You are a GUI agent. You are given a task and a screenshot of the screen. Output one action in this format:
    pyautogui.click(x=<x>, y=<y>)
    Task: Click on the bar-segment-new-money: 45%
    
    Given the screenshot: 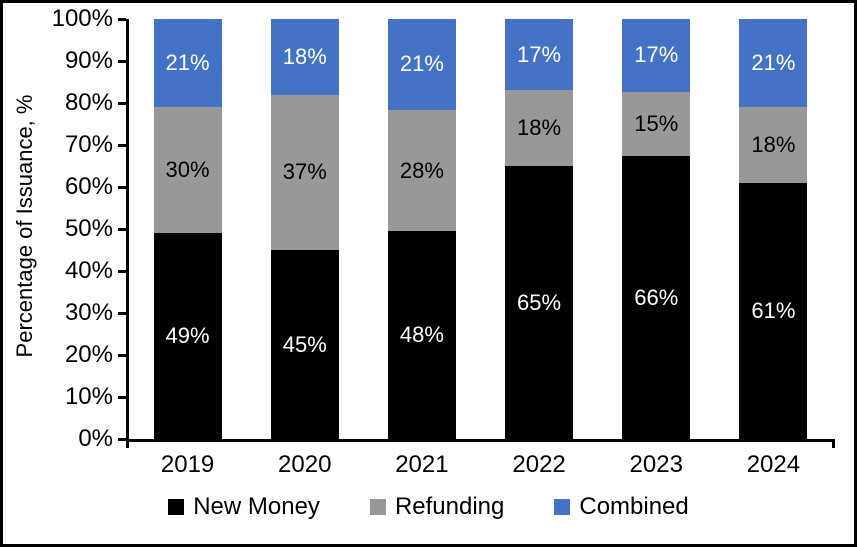 What is the action you would take?
    pyautogui.click(x=304, y=344)
    